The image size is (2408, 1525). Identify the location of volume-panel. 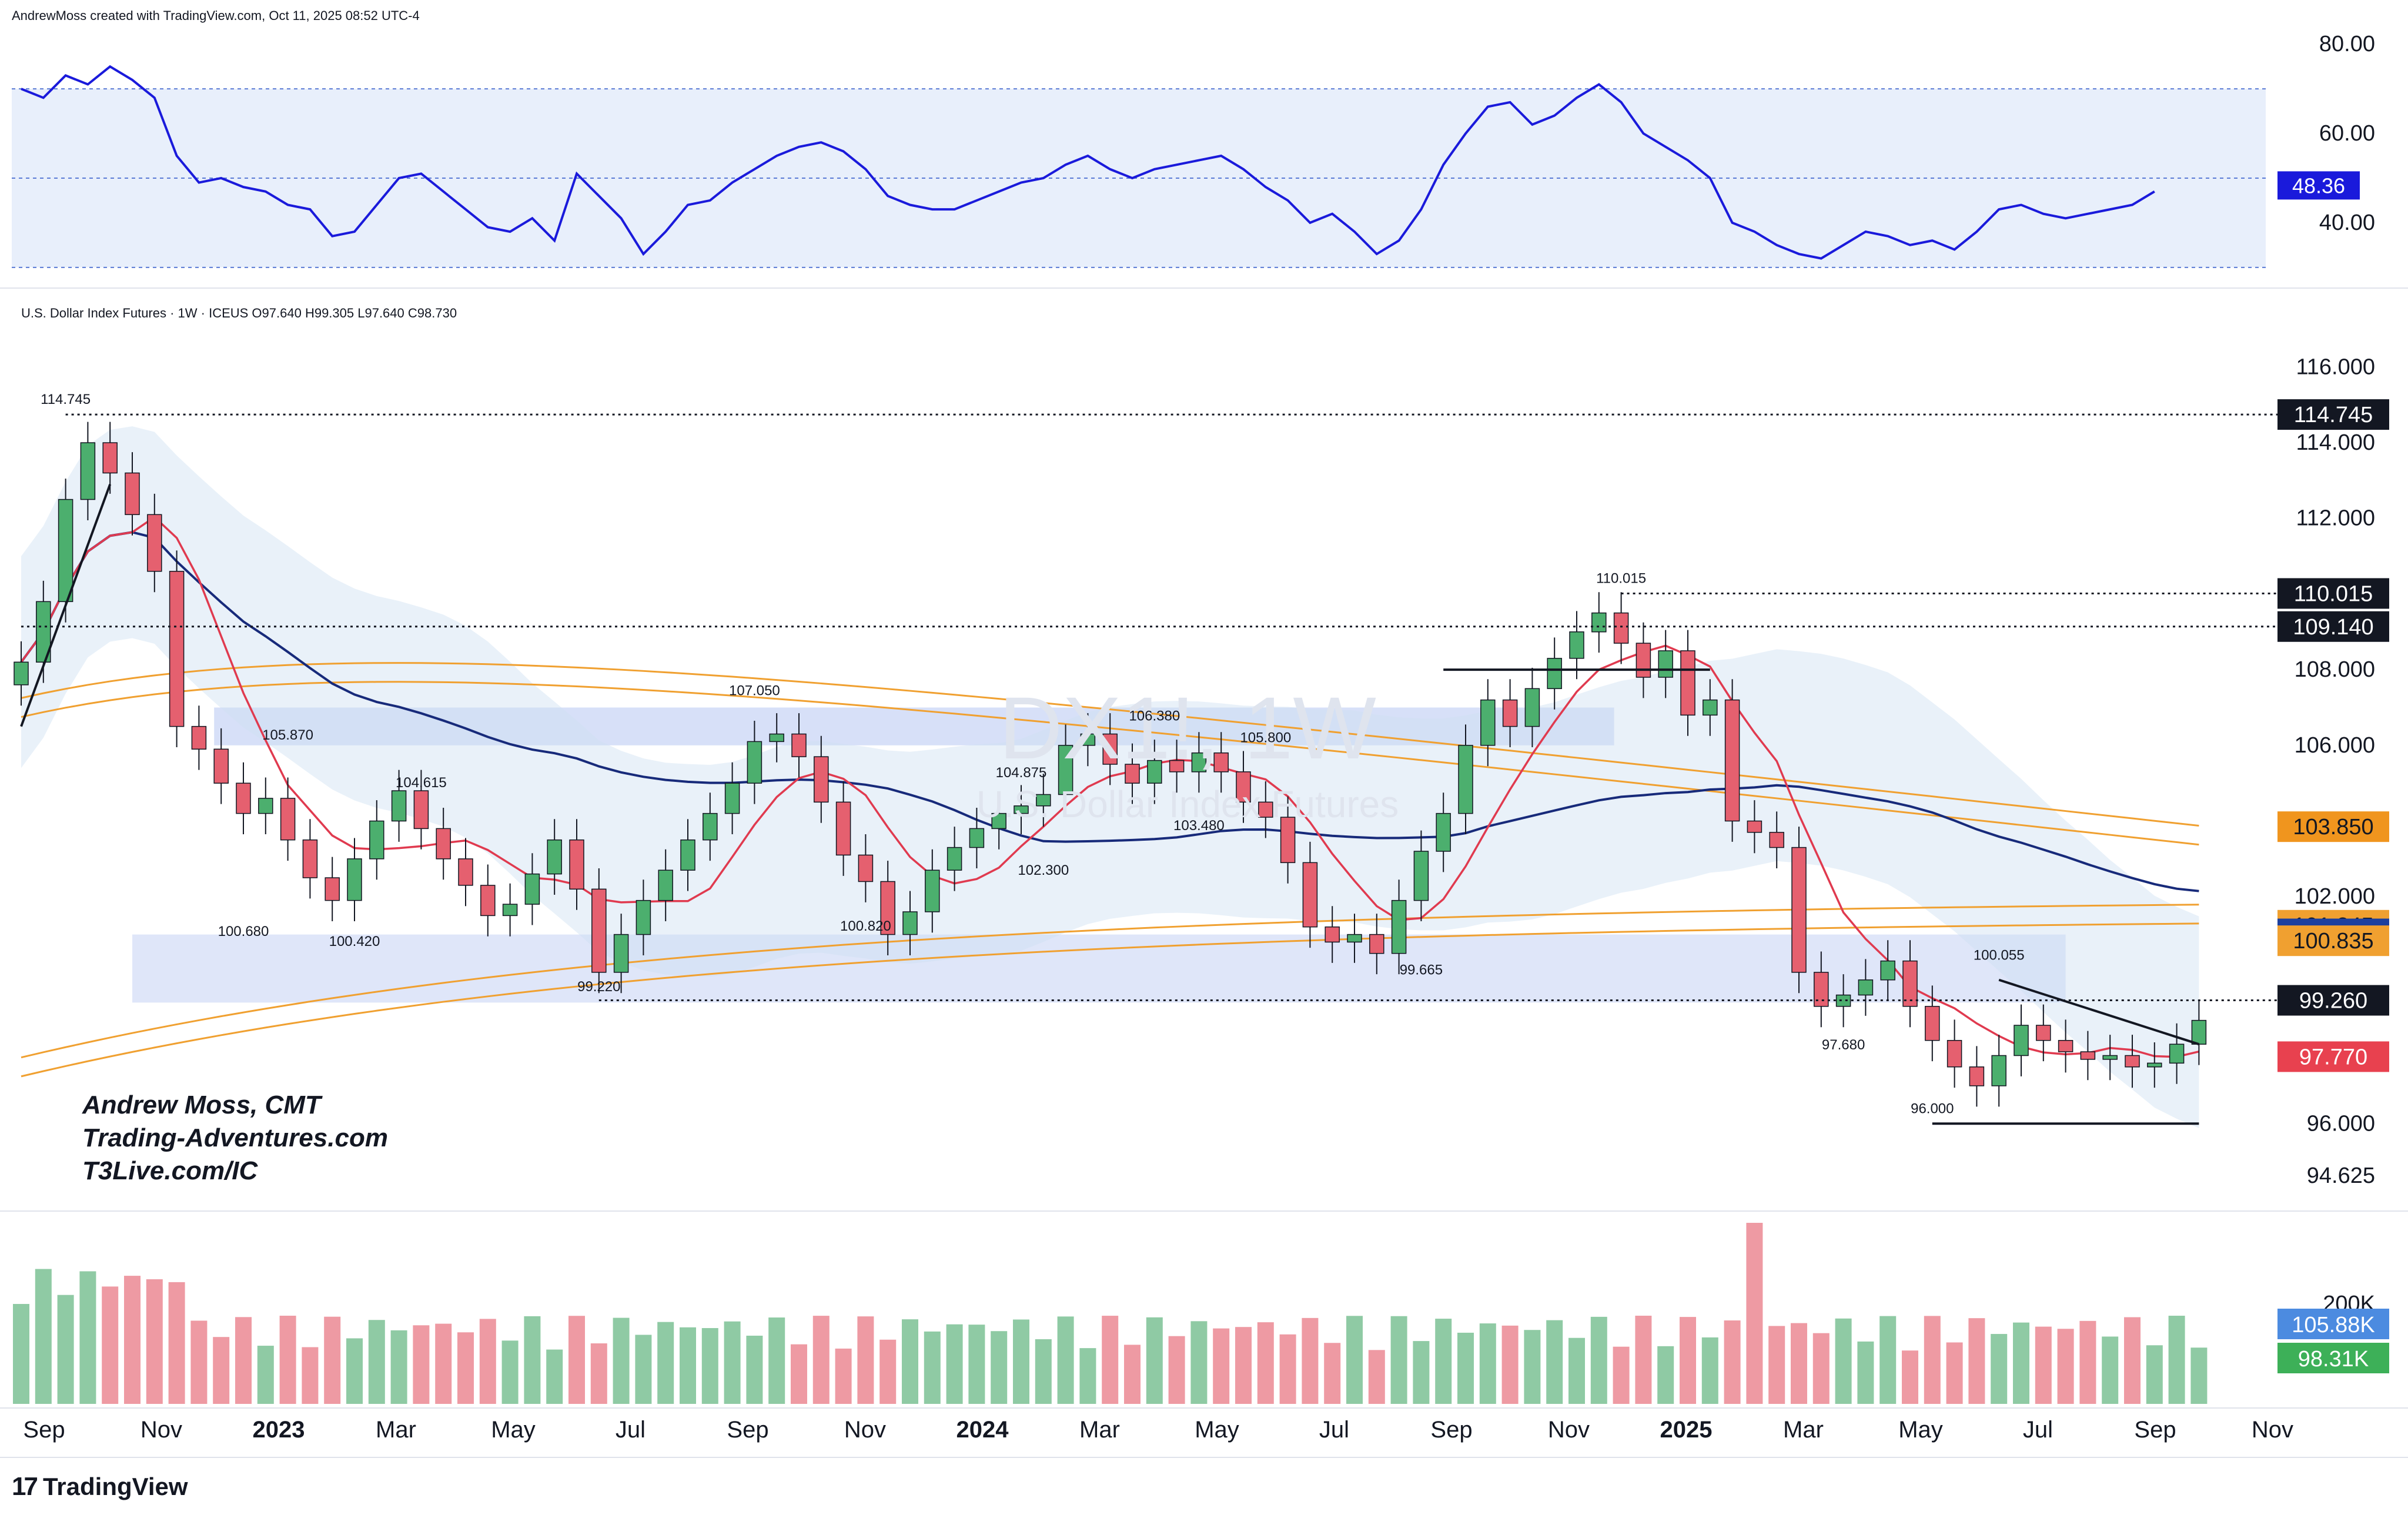
(1110, 1314).